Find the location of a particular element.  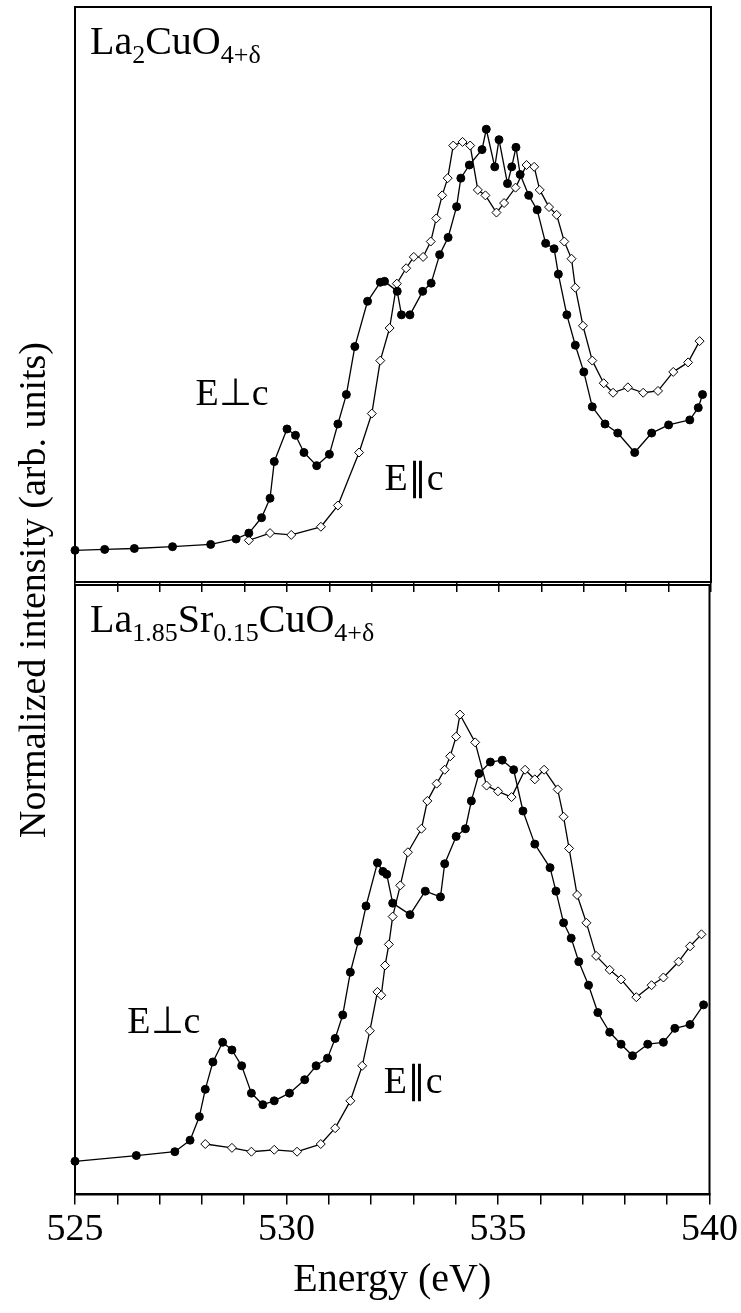

x-tick-label: 525 is located at coordinates (75, 1227).